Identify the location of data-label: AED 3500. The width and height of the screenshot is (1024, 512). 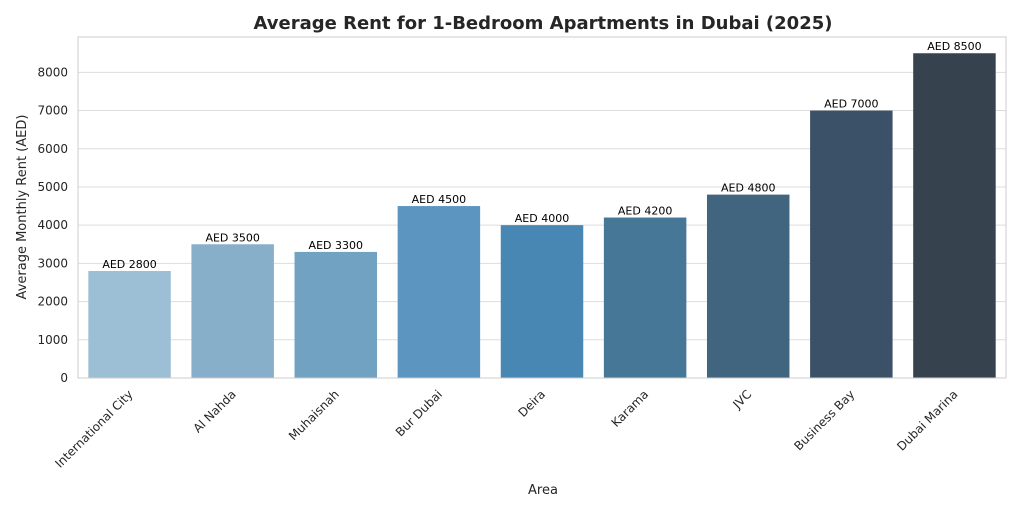
(232, 237).